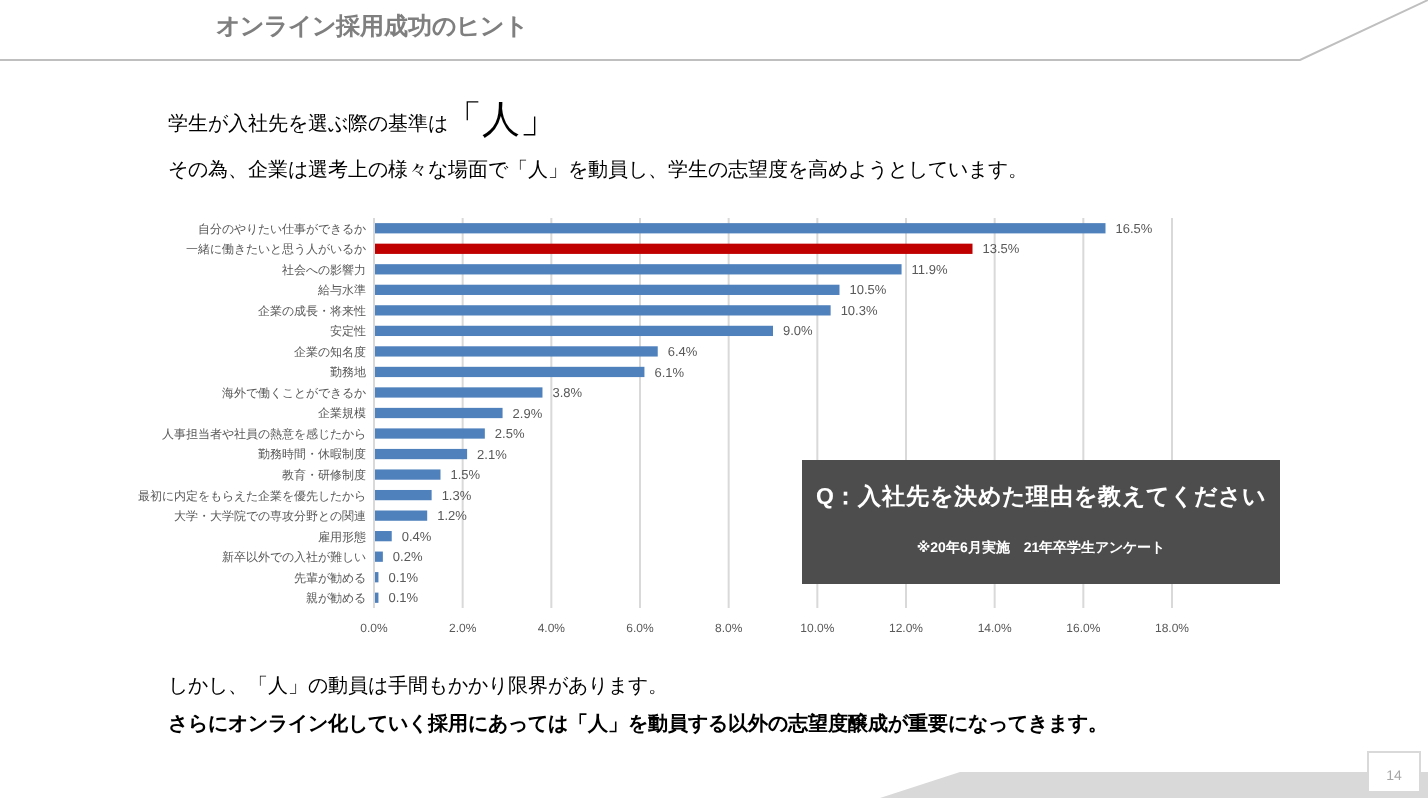 This screenshot has height=798, width=1428. Describe the element at coordinates (418, 687) in the screenshot. I see `annotation: しかし、「人」の動員は手間もかかり限界があります。` at that location.